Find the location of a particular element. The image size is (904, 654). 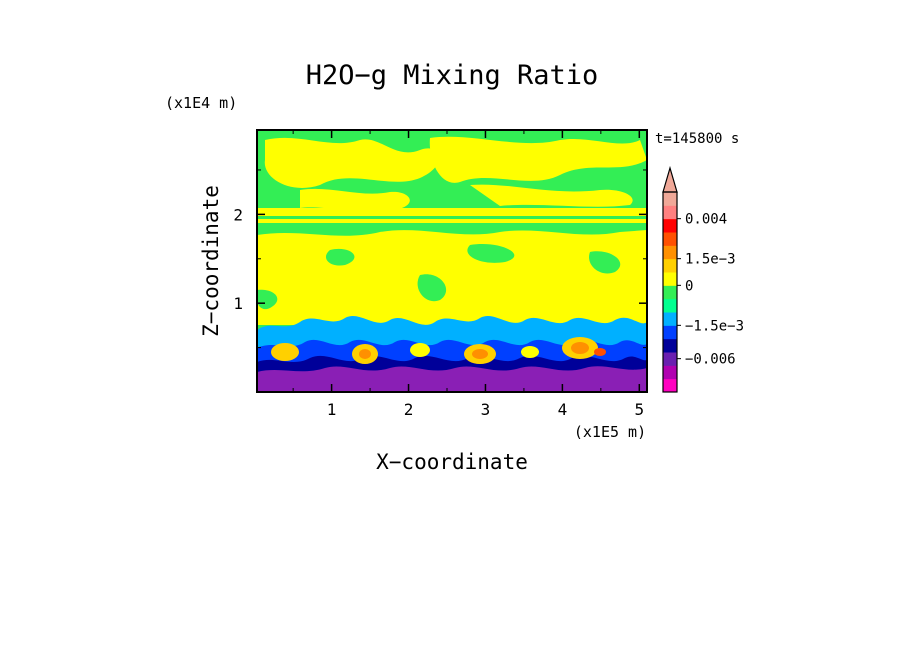

y-axis: 12 is located at coordinates (440, 259).